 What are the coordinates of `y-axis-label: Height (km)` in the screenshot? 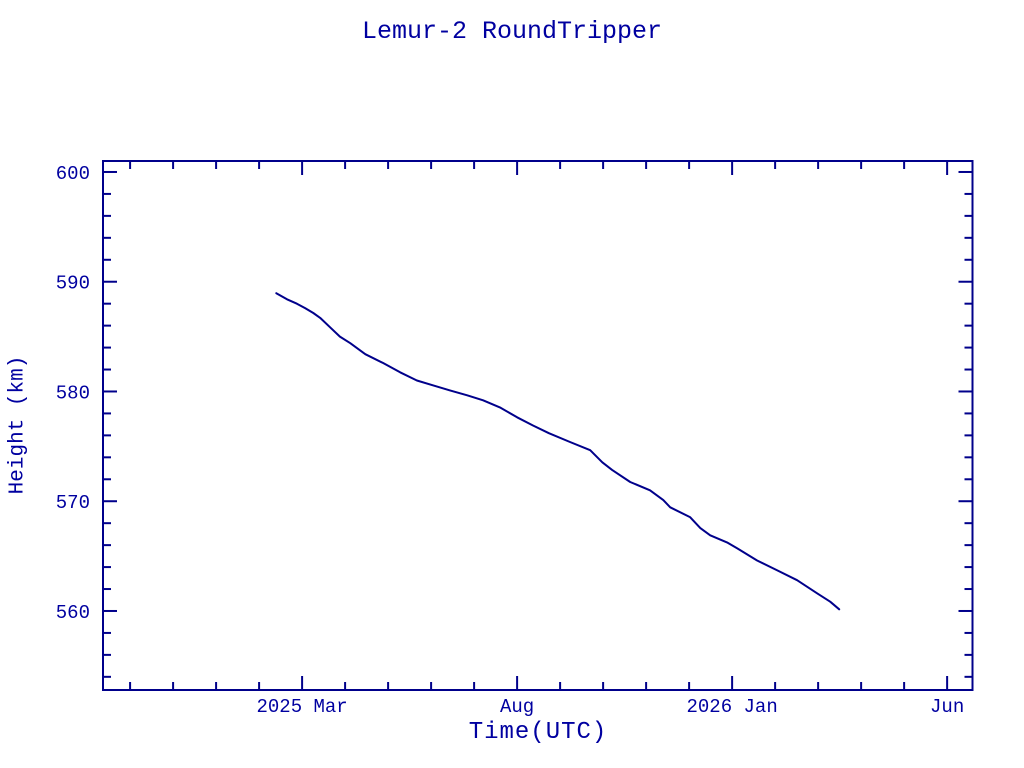 It's located at (18, 425).